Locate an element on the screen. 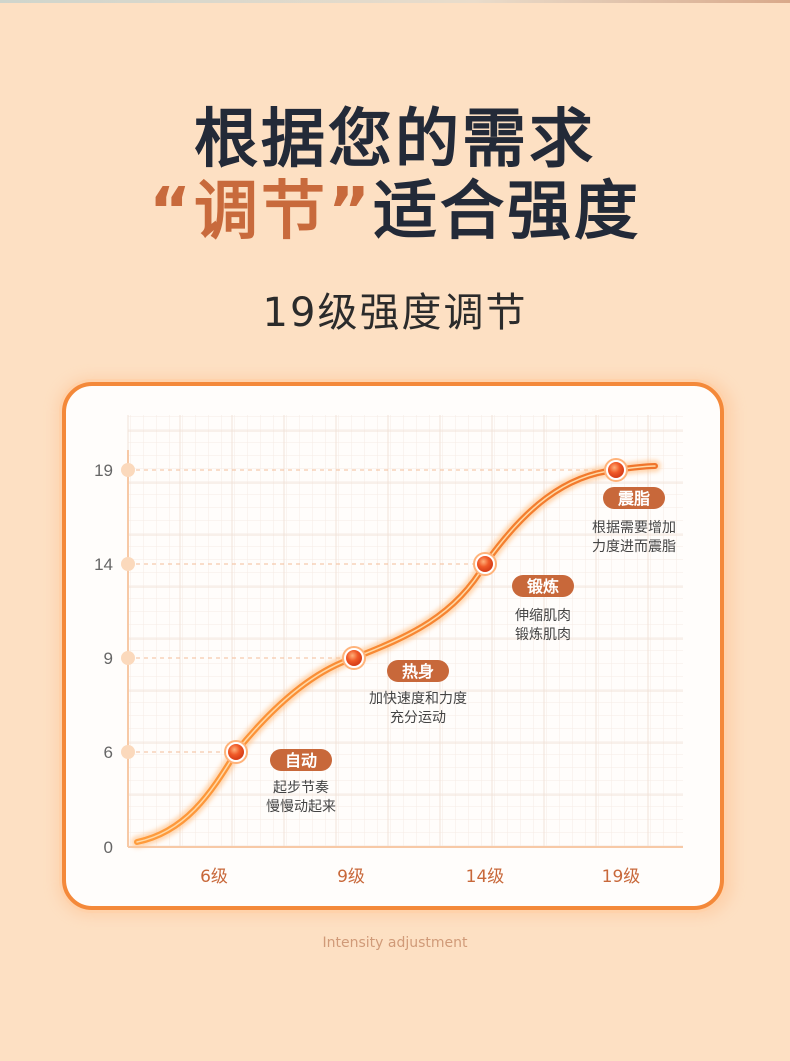  quote-open: “ is located at coordinates (171, 212).